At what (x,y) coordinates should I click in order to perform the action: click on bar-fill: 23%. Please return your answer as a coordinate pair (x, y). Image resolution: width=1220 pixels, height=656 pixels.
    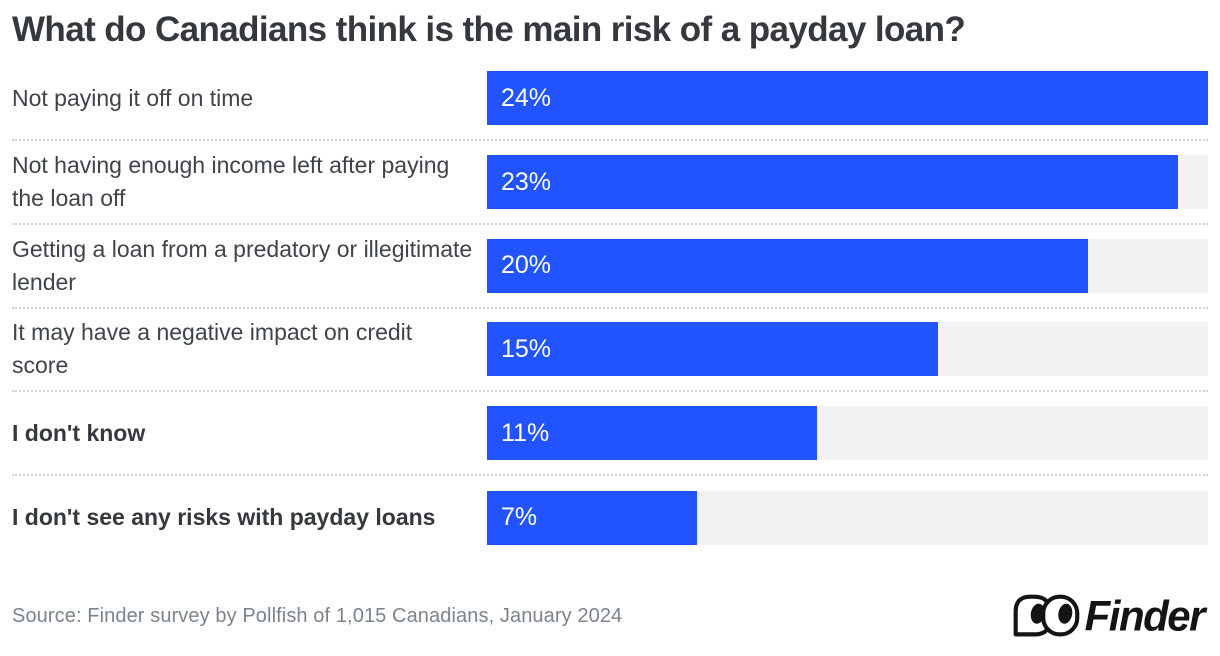
    Looking at the image, I should click on (832, 182).